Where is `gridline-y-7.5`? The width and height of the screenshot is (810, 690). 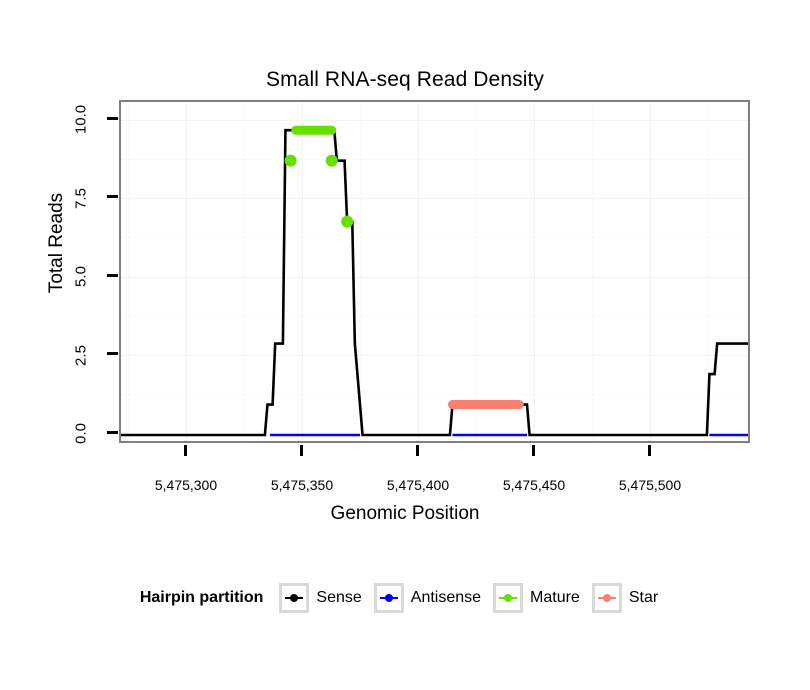 gridline-y-7.5 is located at coordinates (434, 198).